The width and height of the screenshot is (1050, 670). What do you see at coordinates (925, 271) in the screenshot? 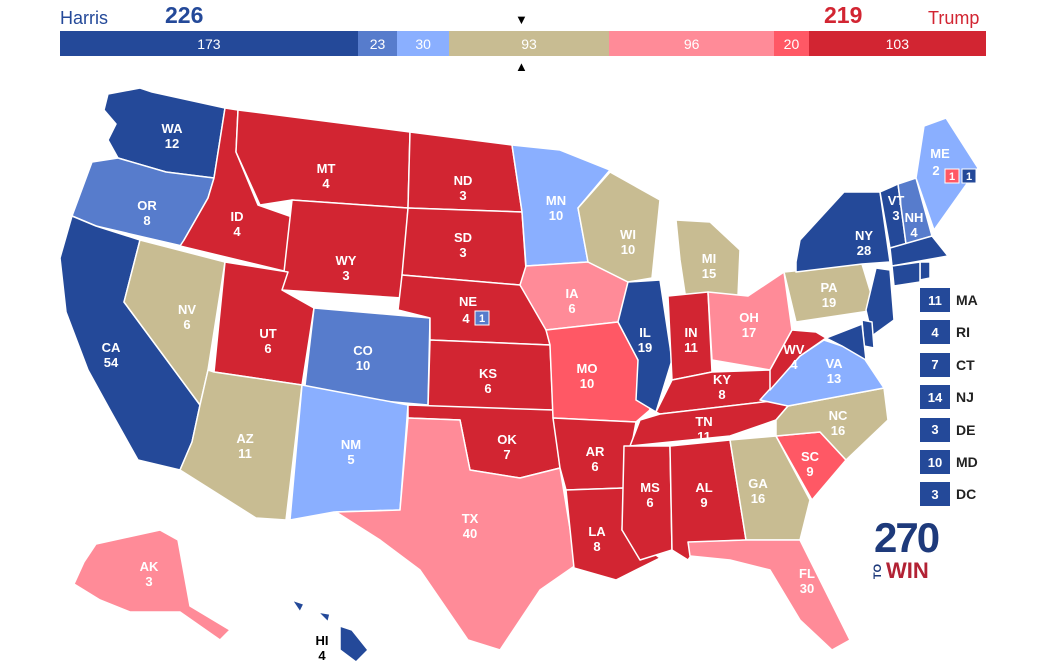
I see `state-ri` at bounding box center [925, 271].